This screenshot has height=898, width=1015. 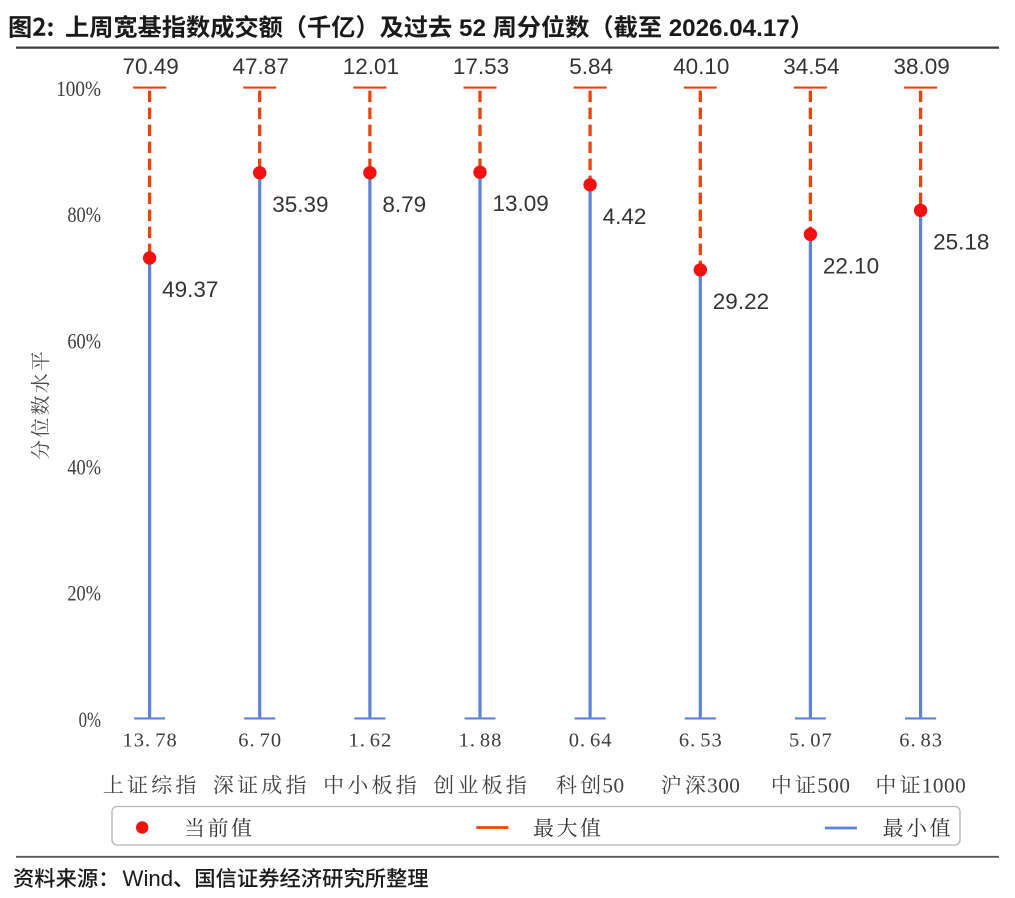 What do you see at coordinates (613, 786) in the screenshot?
I see `svg-text: 50` at bounding box center [613, 786].